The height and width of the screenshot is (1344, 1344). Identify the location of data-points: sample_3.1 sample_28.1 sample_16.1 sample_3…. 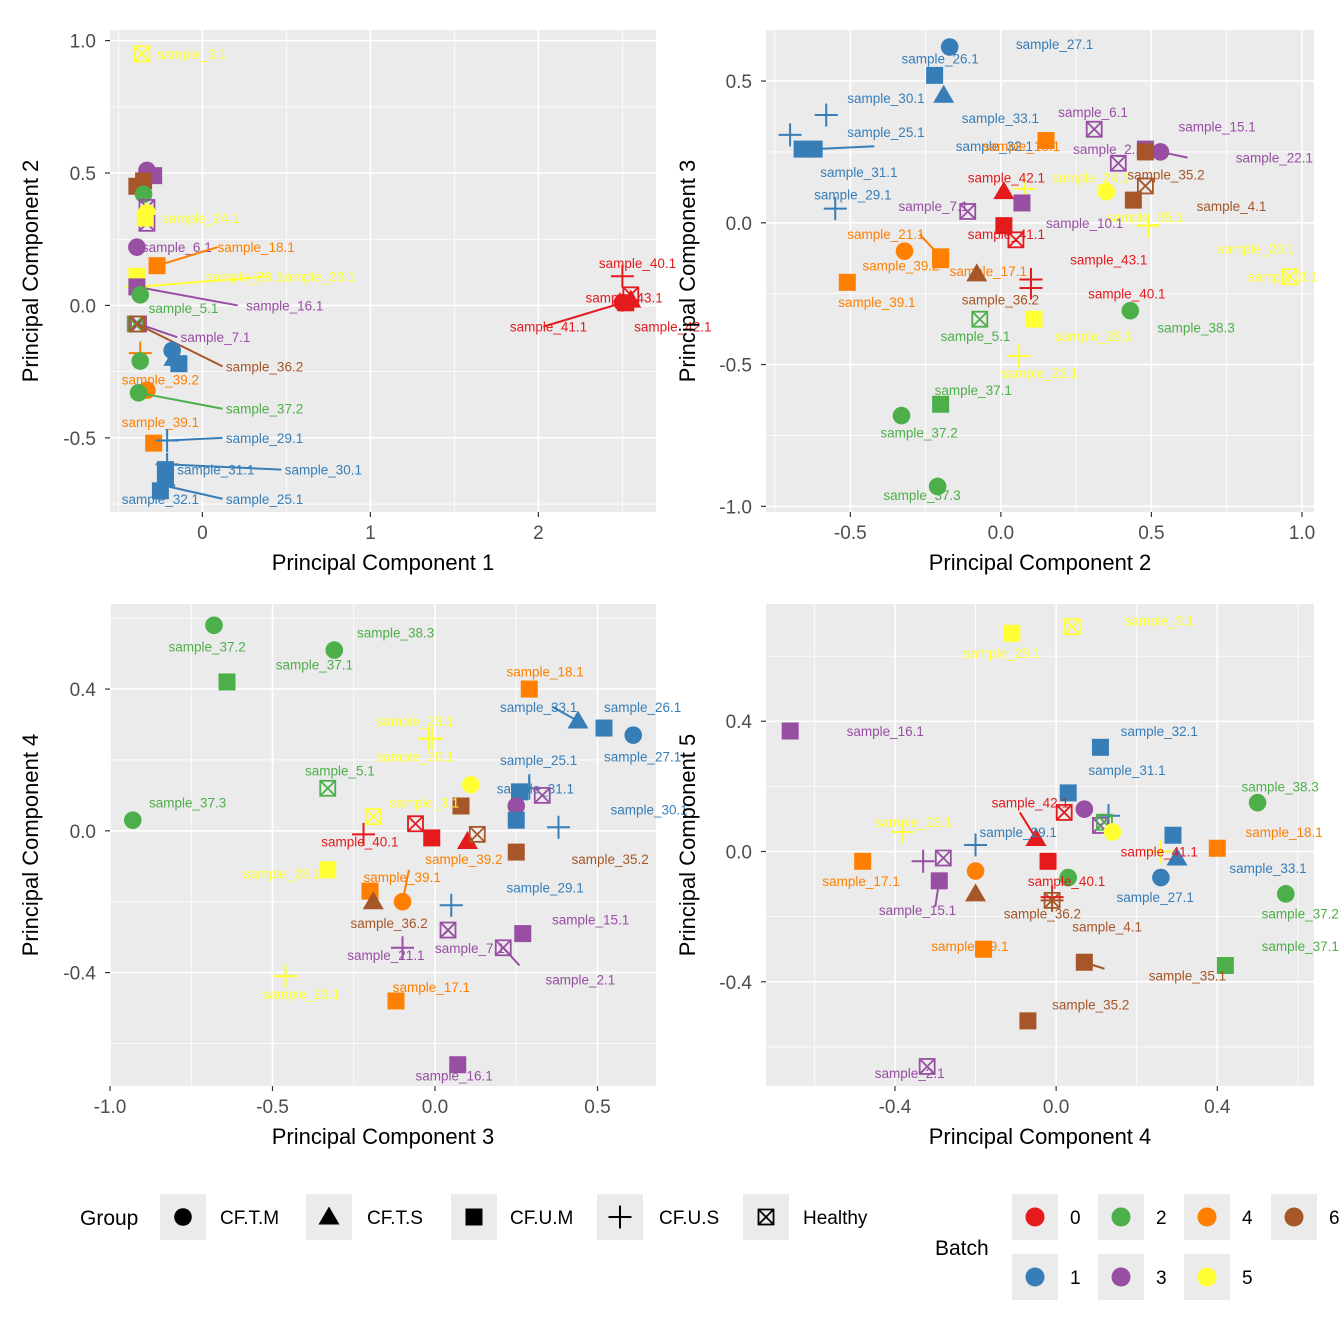
(1060, 847).